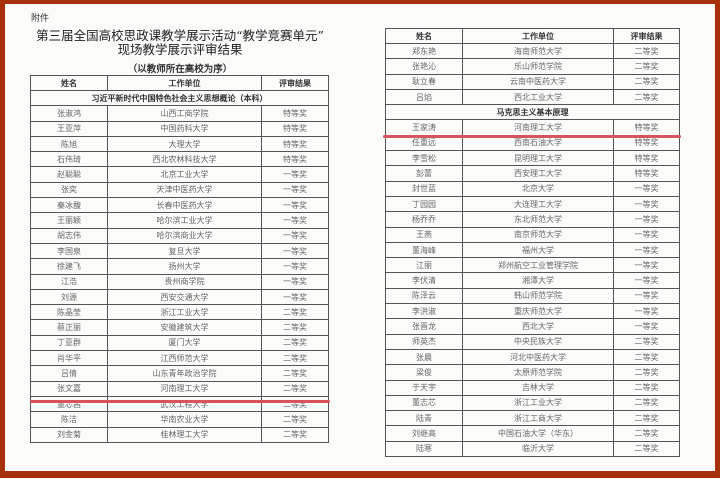 Image resolution: width=720 pixels, height=478 pixels. What do you see at coordinates (424, 265) in the screenshot?
I see `name-cell: 江丽` at bounding box center [424, 265].